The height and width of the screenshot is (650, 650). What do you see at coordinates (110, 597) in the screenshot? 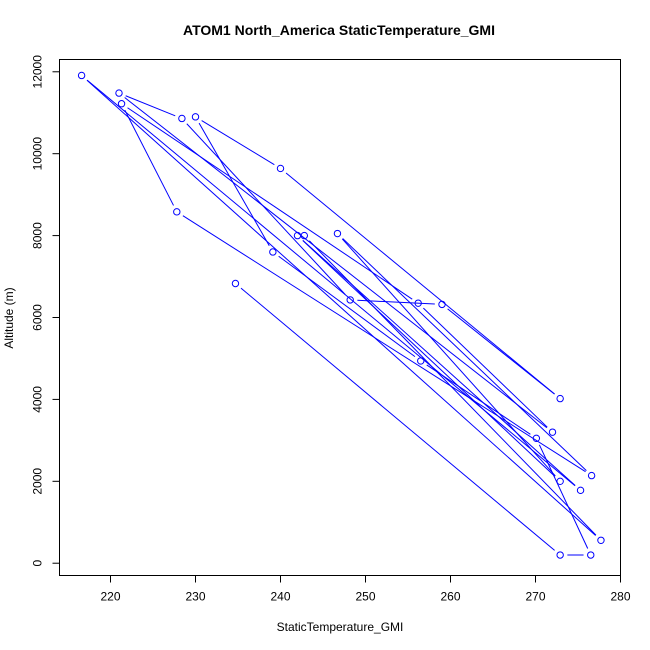
I see `x-tick-label: 220` at bounding box center [110, 597].